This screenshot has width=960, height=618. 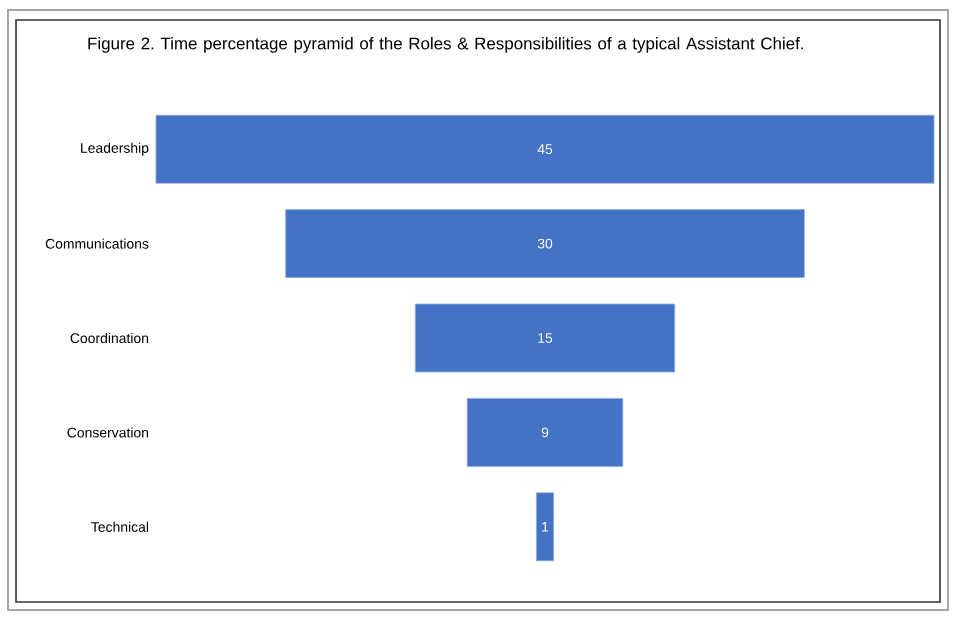 What do you see at coordinates (445, 45) in the screenshot?
I see `text: Figure 2. Time percentage pyramid of the Roles & Responsibilities of a typical Assistant Chief.` at bounding box center [445, 45].